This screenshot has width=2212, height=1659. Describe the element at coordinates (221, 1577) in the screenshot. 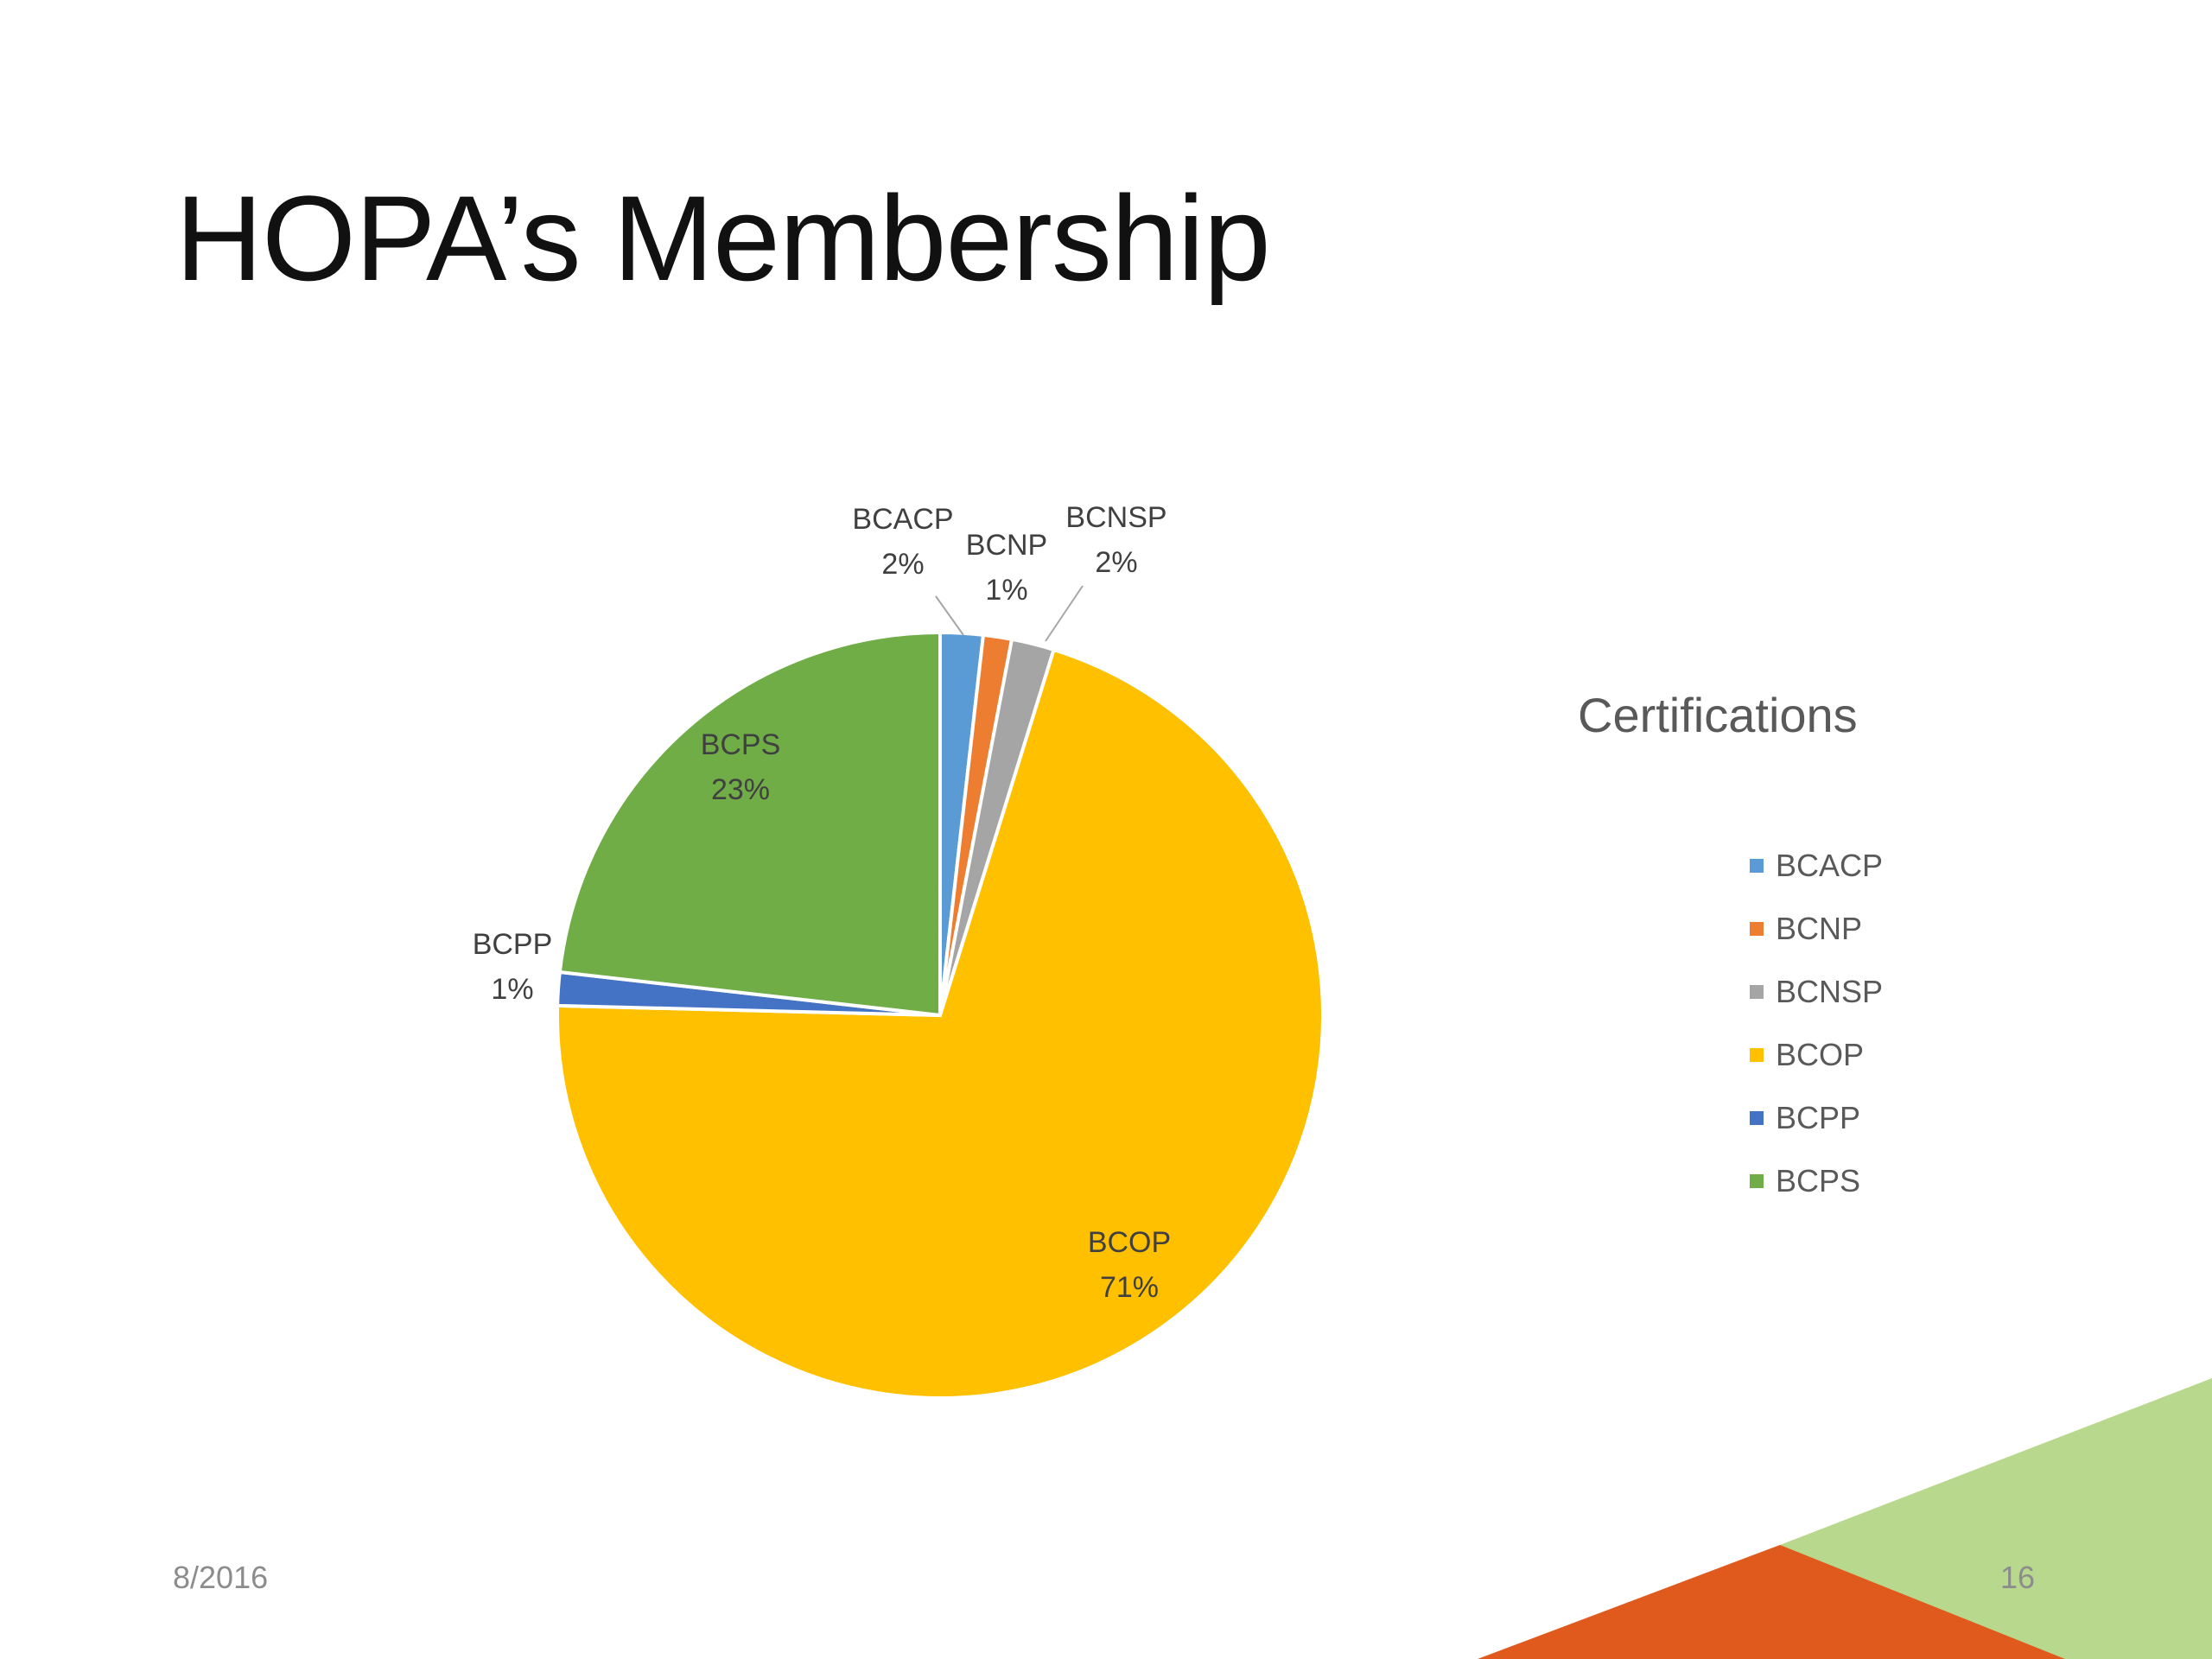

I see `footer-date: 8/2016` at that location.